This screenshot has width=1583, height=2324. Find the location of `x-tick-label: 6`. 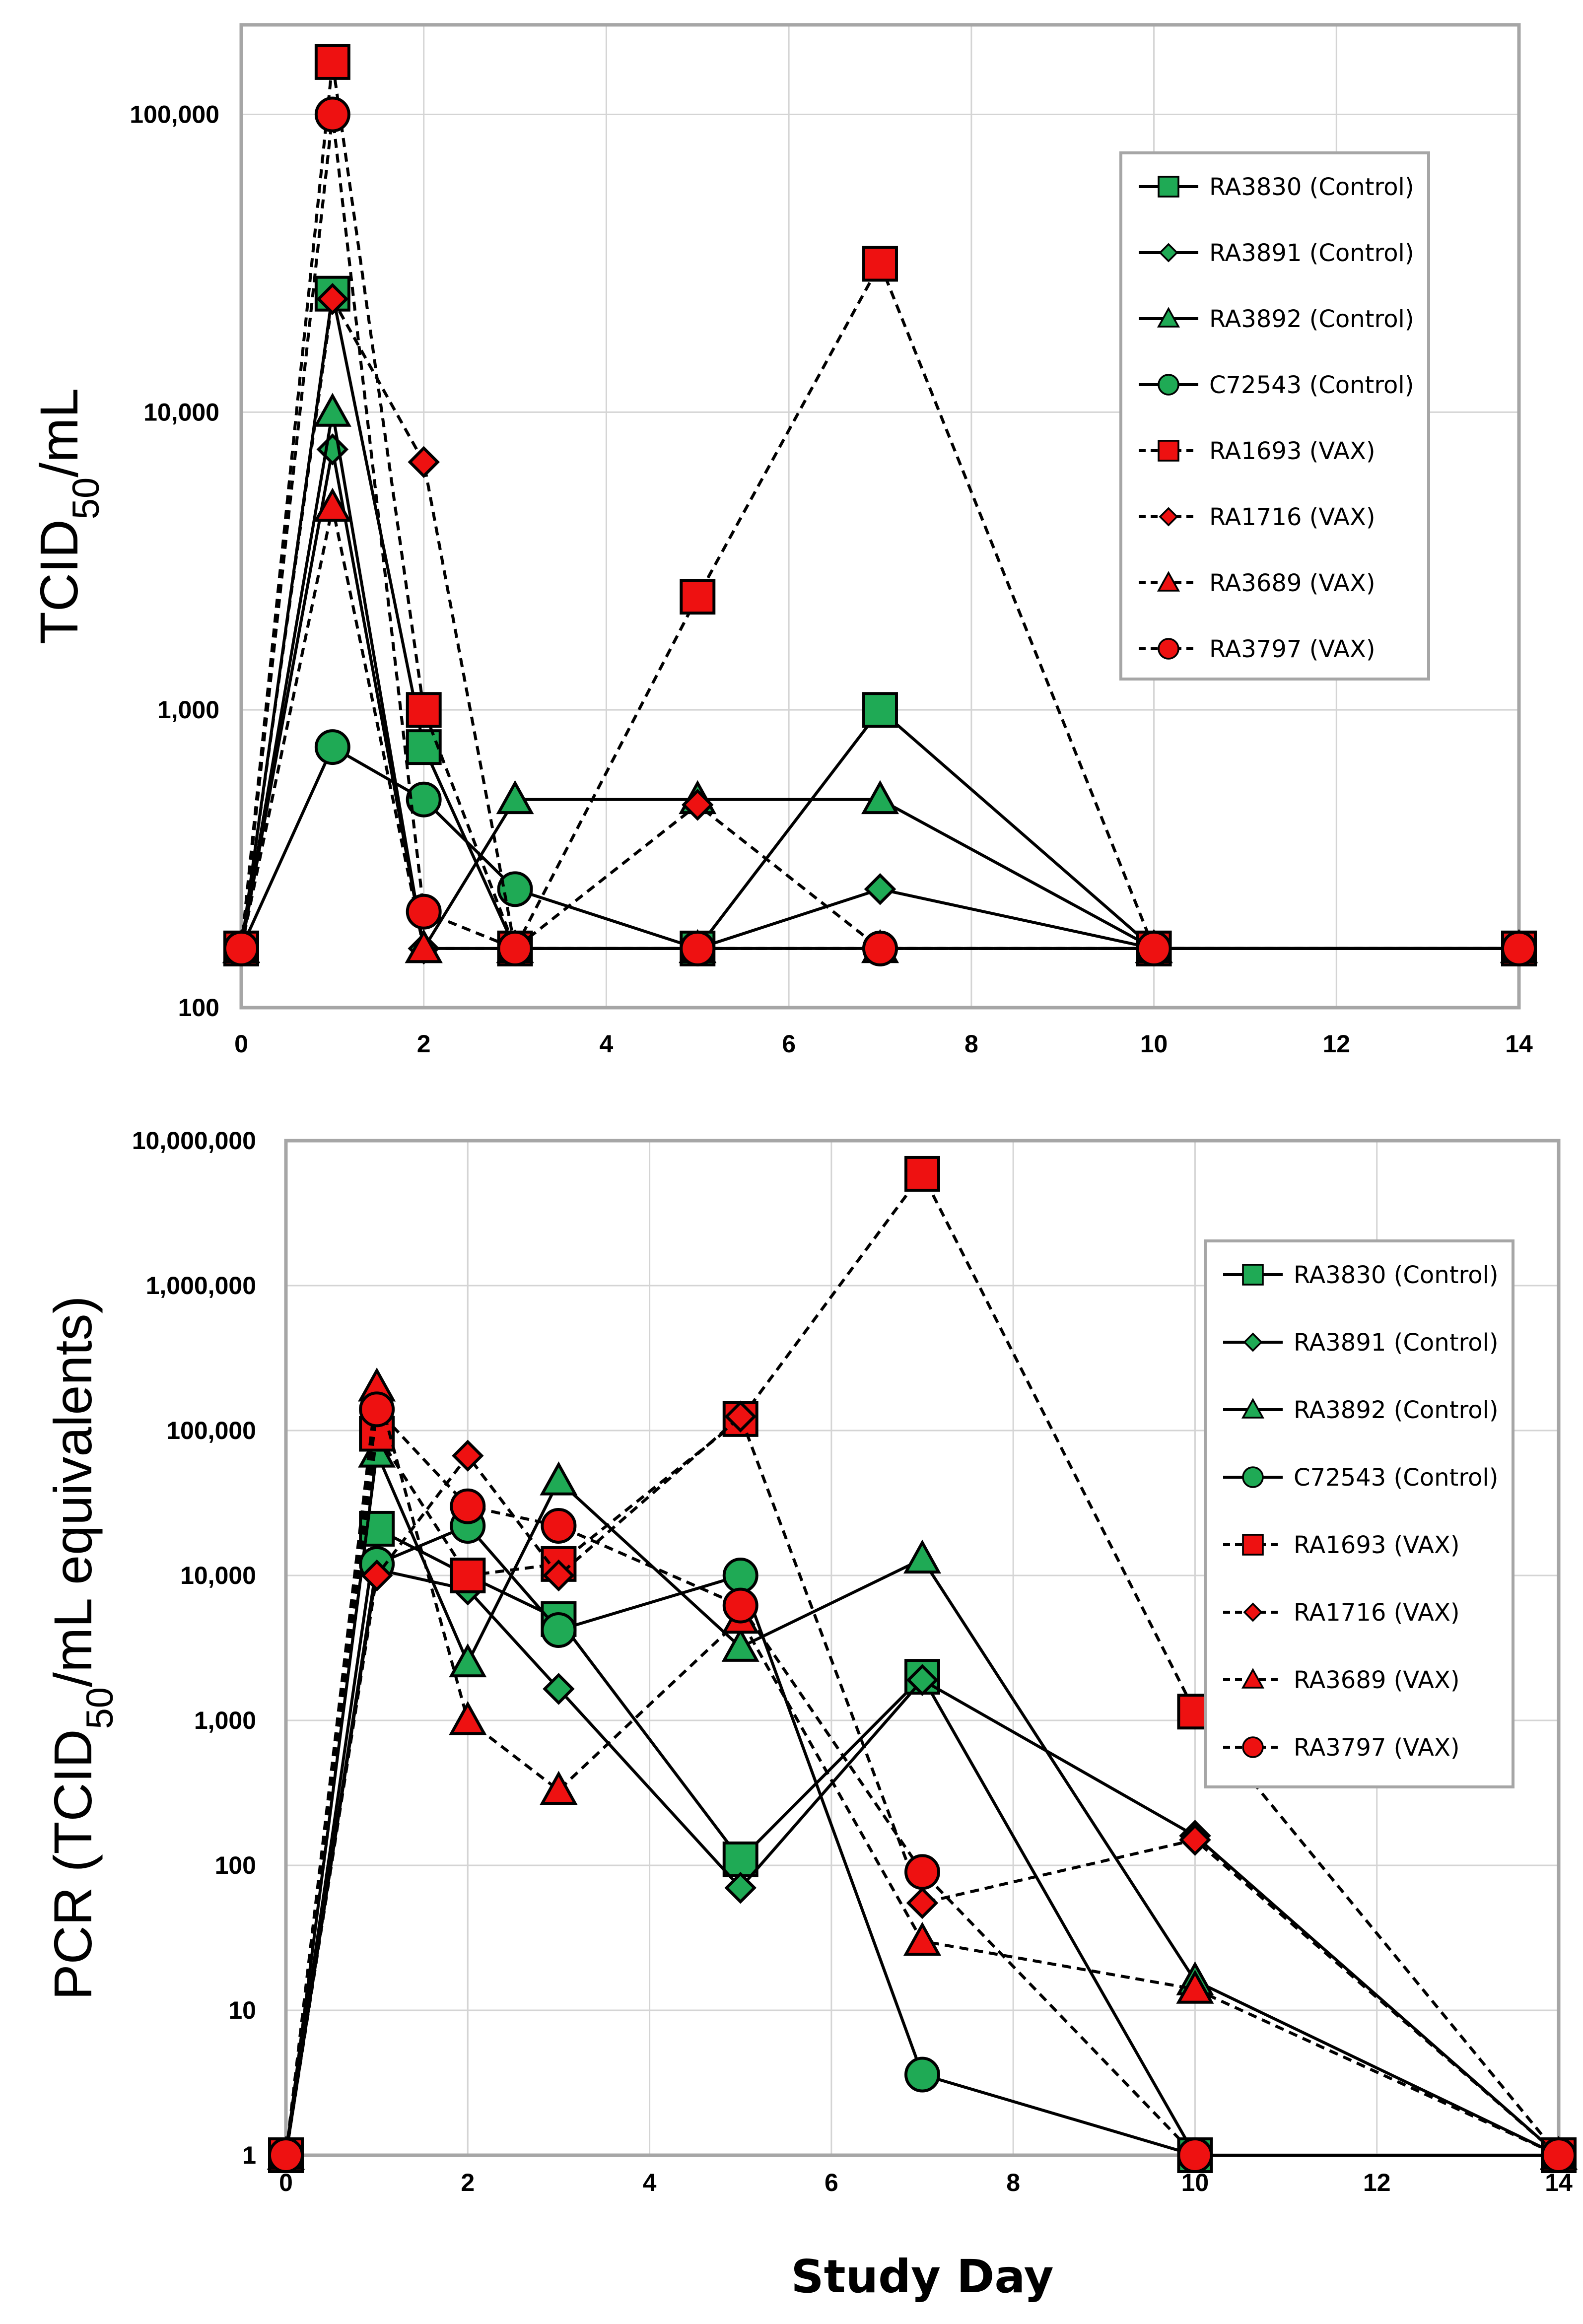

x-tick-label: 6 is located at coordinates (832, 2183).